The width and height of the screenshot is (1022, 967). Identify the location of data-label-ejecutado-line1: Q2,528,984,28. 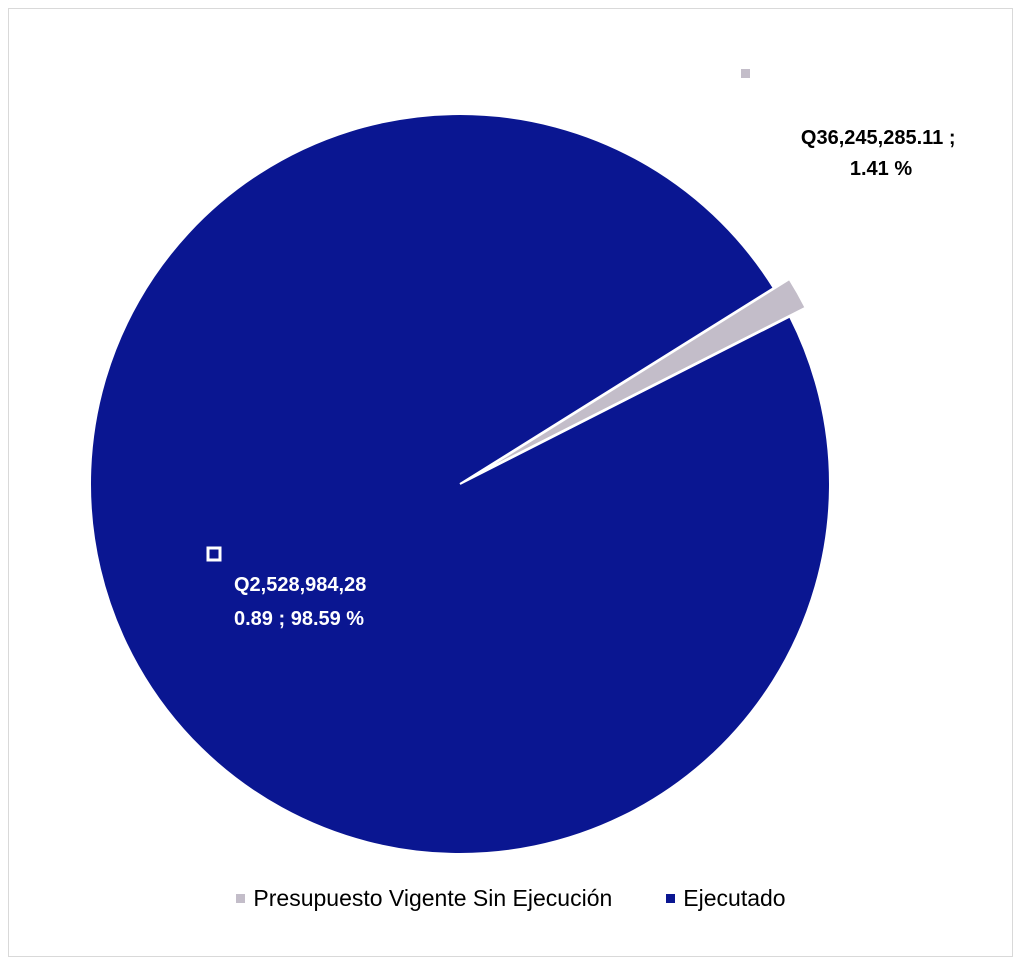
(300, 585).